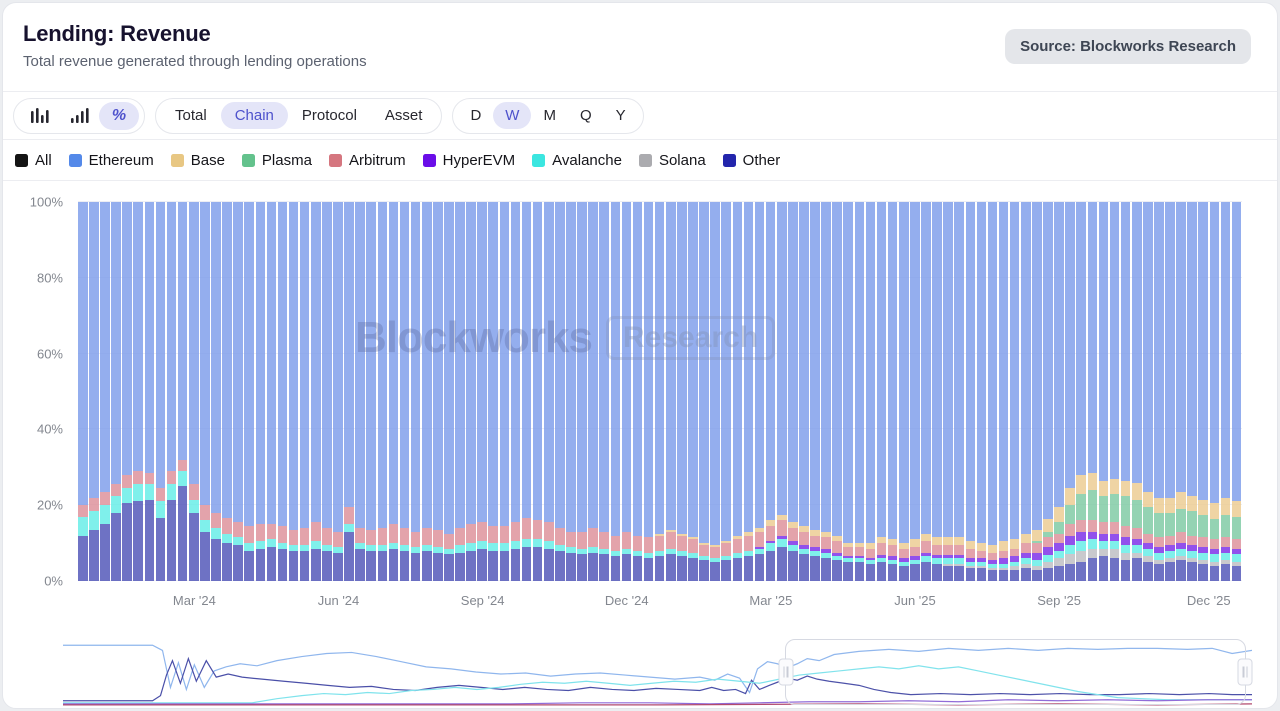 The width and height of the screenshot is (1280, 711). What do you see at coordinates (329, 115) in the screenshot?
I see `group-by-tab-protocol: Protocol` at bounding box center [329, 115].